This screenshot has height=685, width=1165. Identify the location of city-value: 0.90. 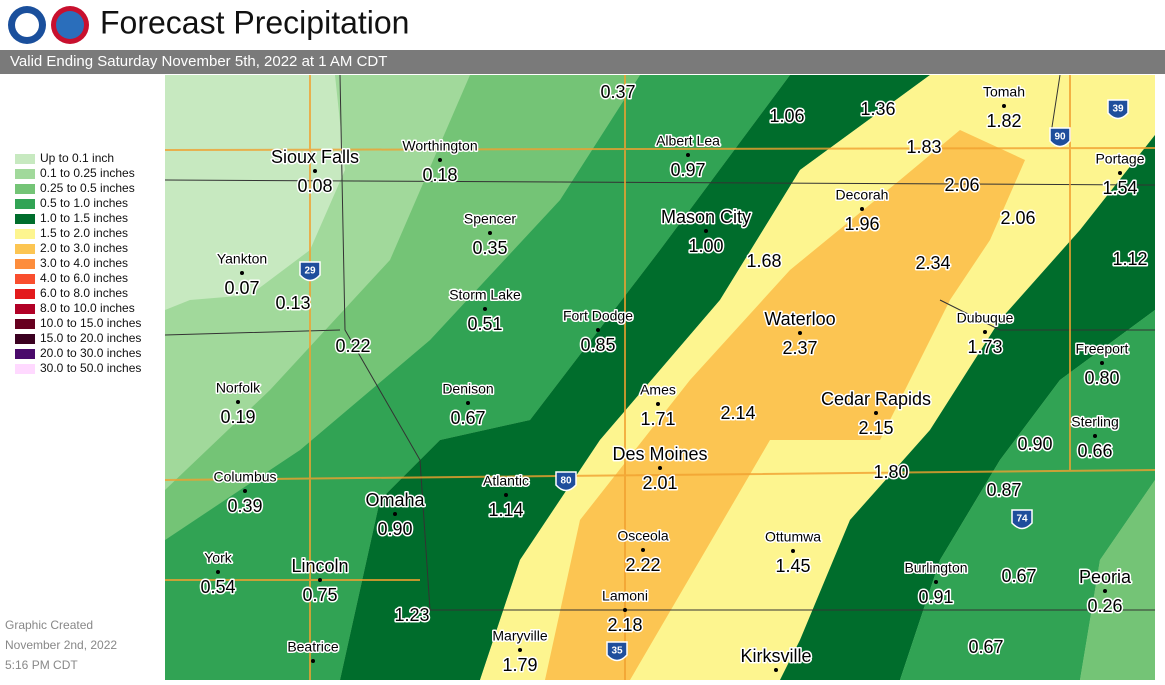
(394, 529).